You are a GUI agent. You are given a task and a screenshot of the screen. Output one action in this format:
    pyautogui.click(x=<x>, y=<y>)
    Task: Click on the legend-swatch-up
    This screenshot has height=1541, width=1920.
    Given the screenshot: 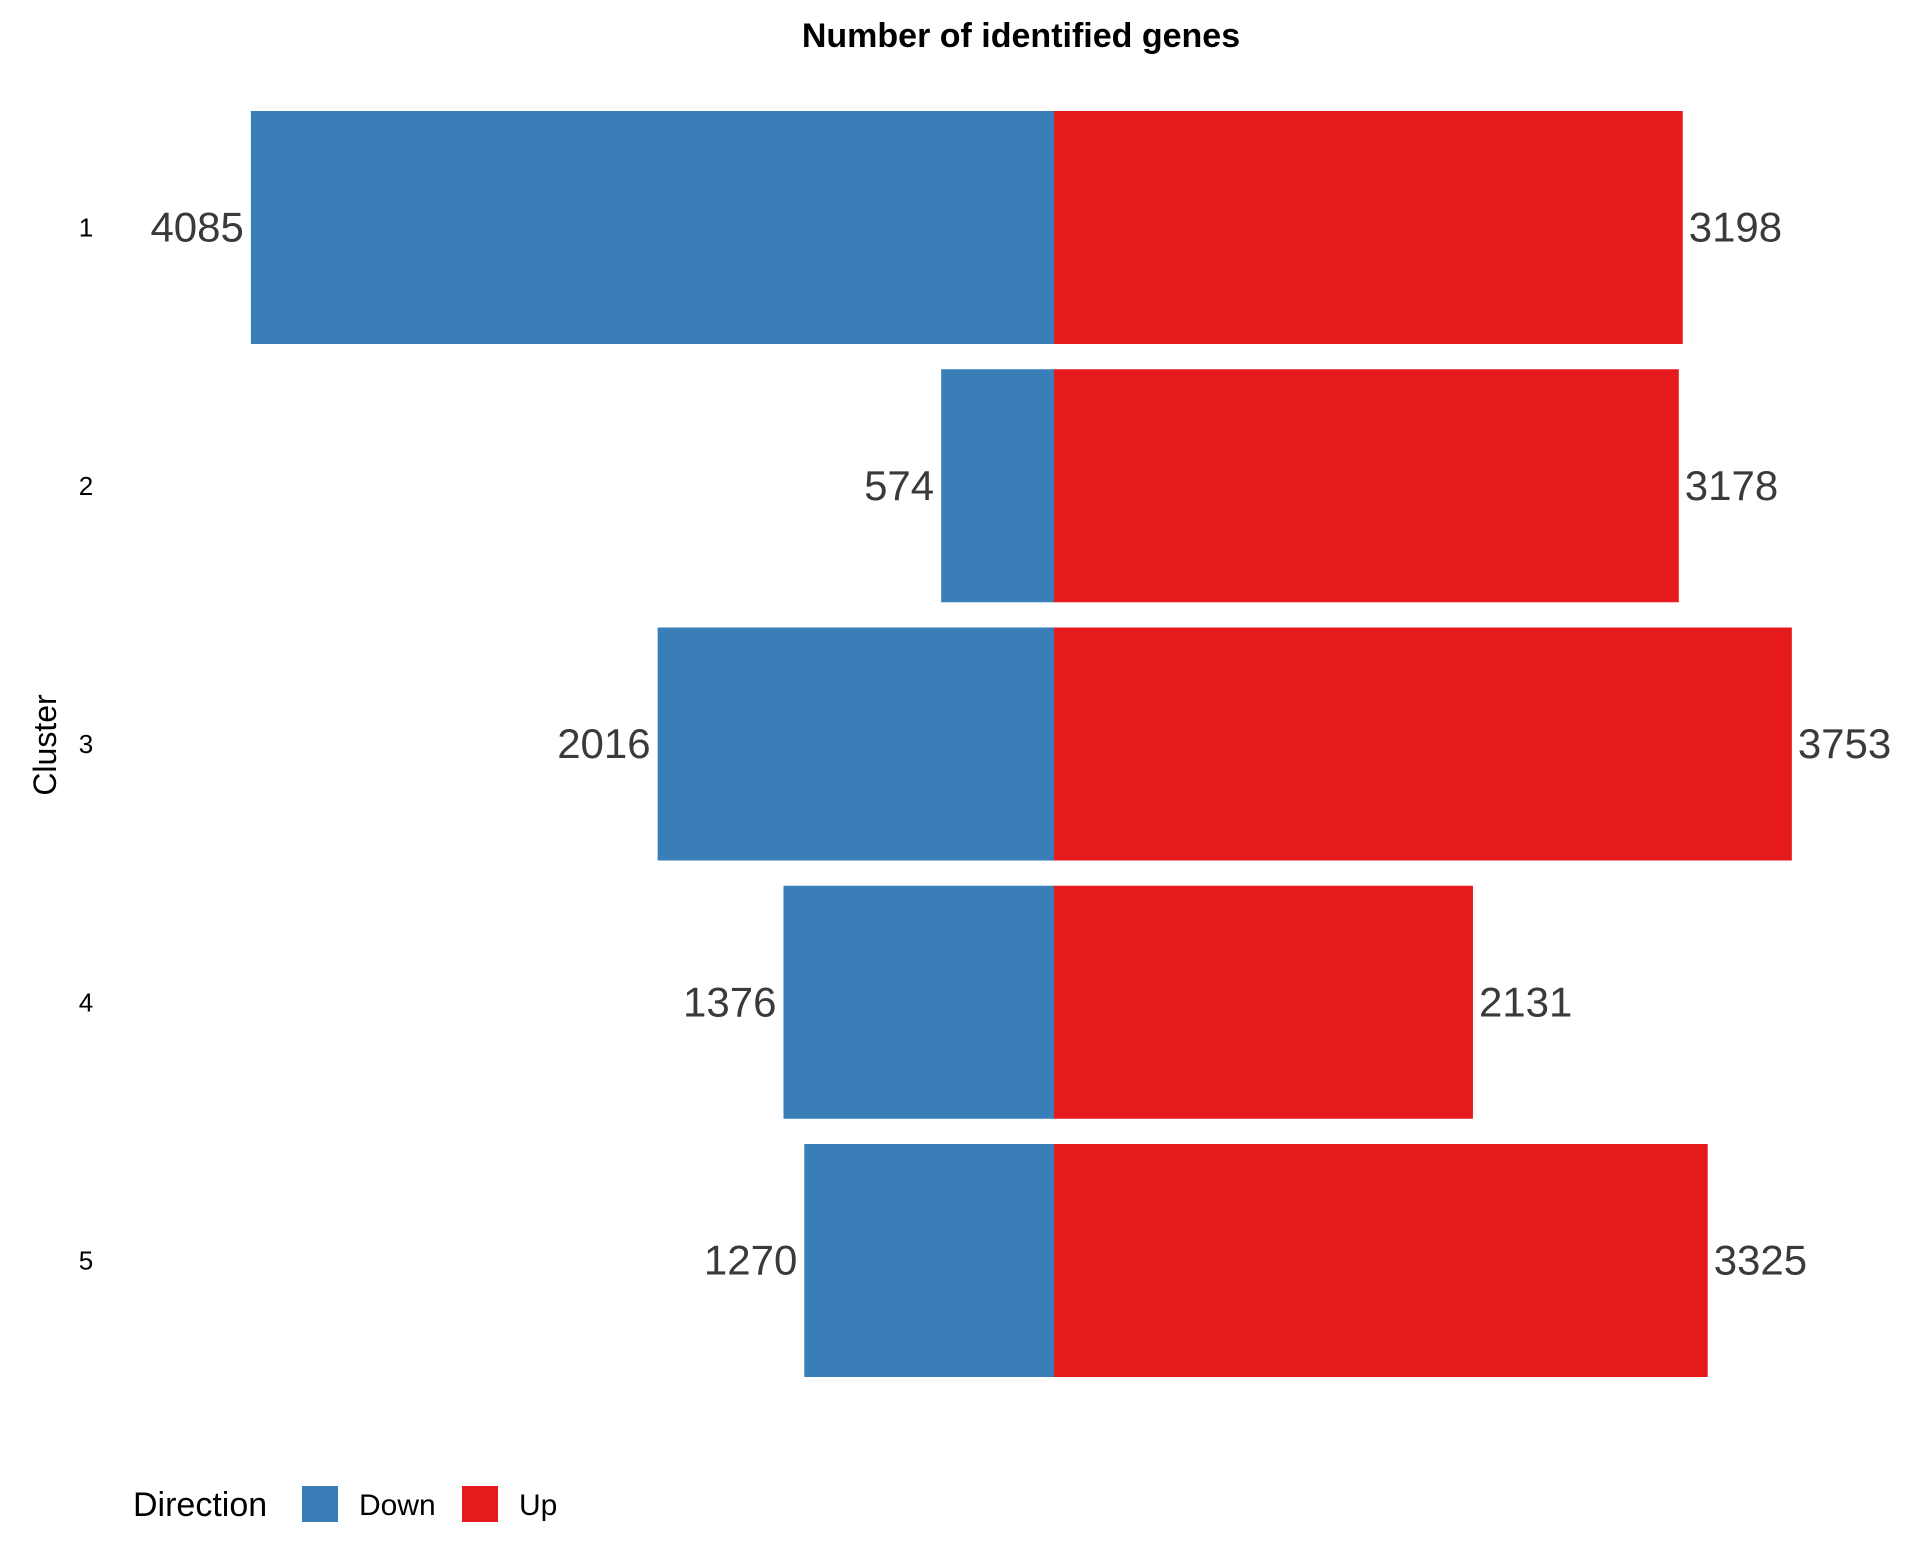 What is the action you would take?
    pyautogui.click(x=480, y=1504)
    